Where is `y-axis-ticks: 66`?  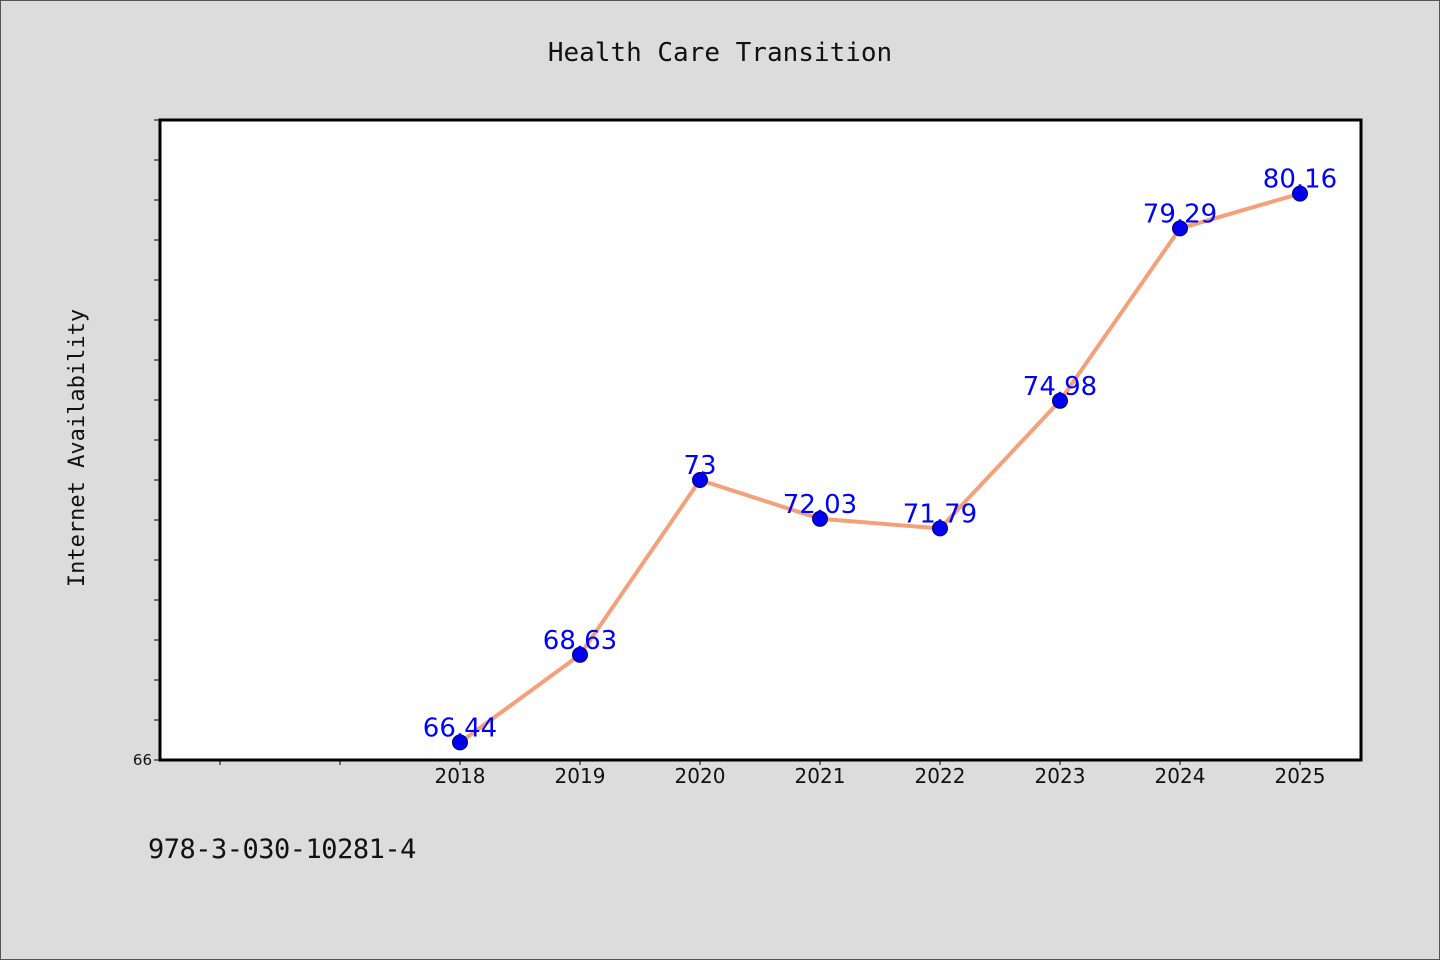
y-axis-ticks: 66 is located at coordinates (146, 444).